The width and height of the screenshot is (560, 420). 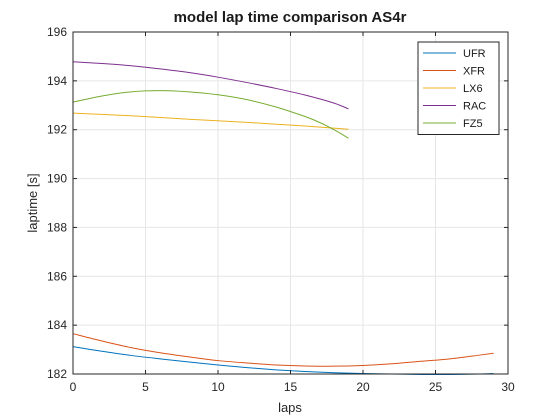 What do you see at coordinates (453, 89) in the screenshot?
I see `legend-item-lx6: LX6` at bounding box center [453, 89].